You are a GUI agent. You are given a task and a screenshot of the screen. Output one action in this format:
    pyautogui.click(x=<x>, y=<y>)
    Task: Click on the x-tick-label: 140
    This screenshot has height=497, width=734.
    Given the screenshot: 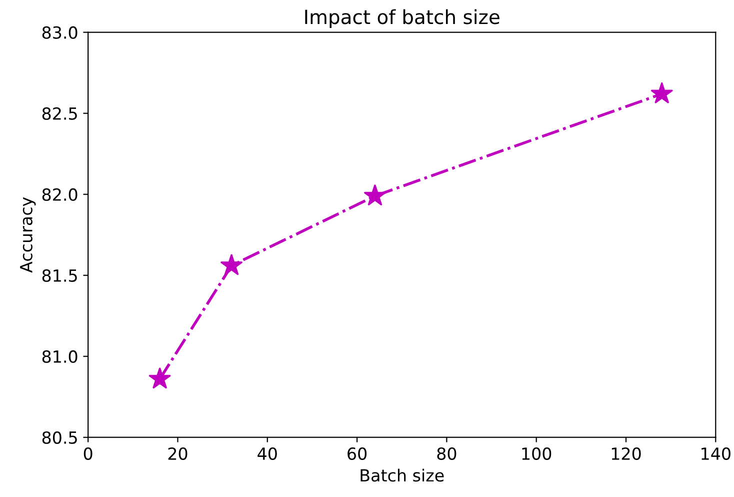 What is the action you would take?
    pyautogui.click(x=716, y=453)
    